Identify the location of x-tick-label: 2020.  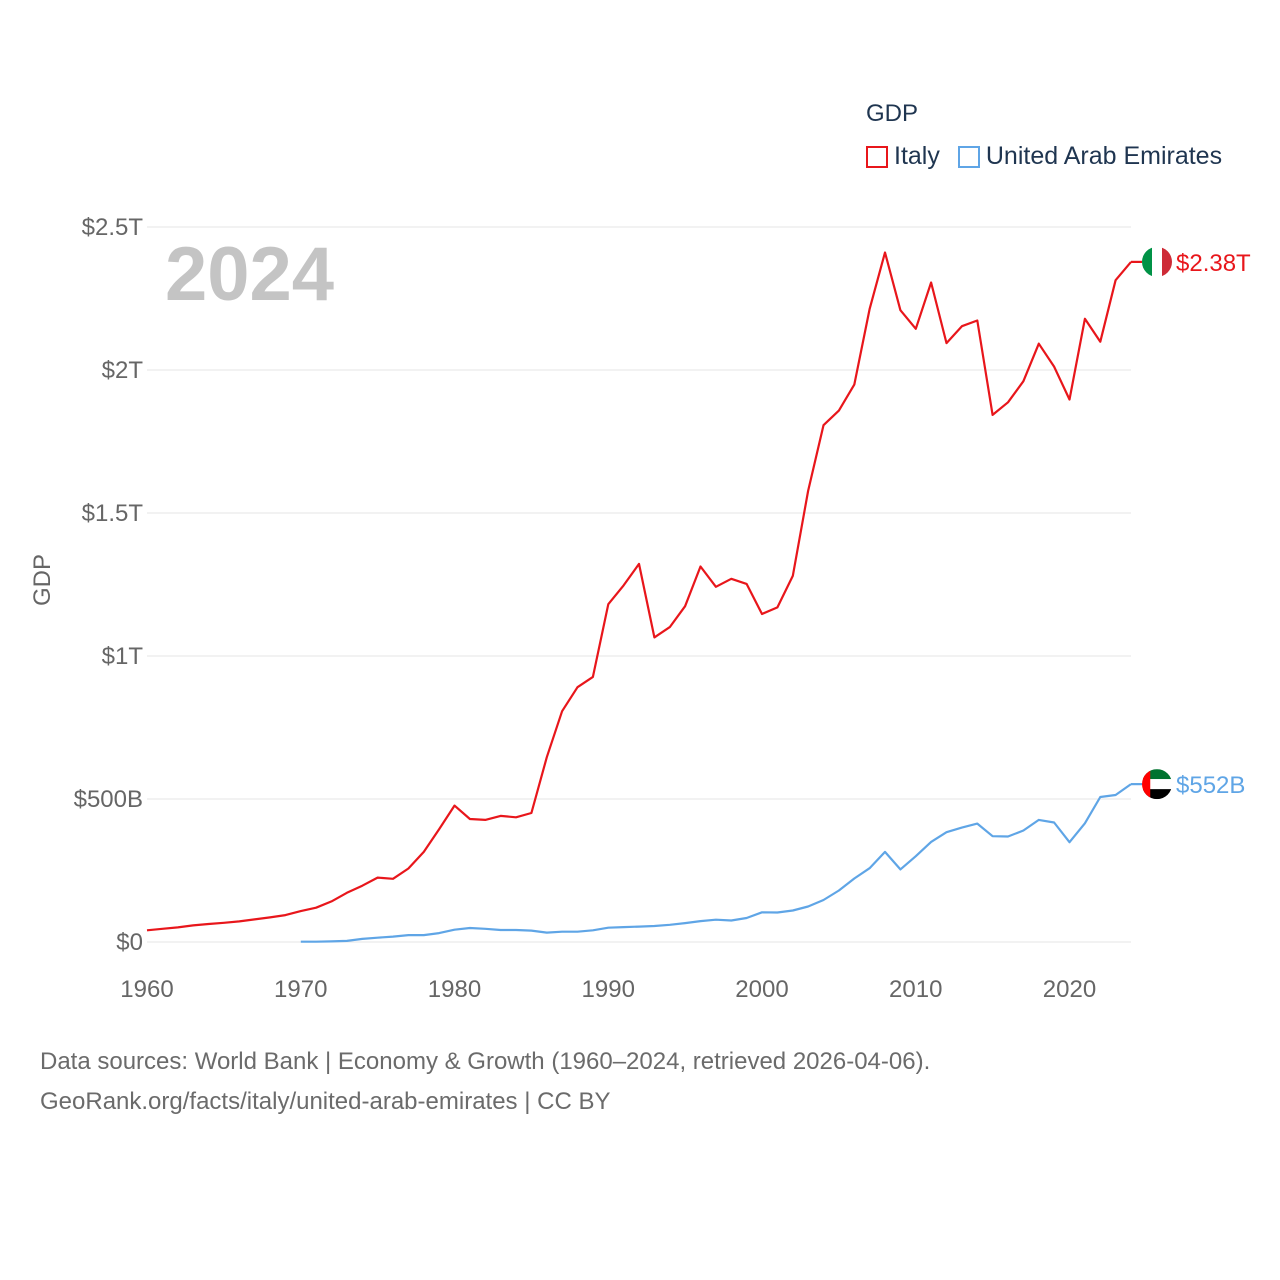
(1069, 989).